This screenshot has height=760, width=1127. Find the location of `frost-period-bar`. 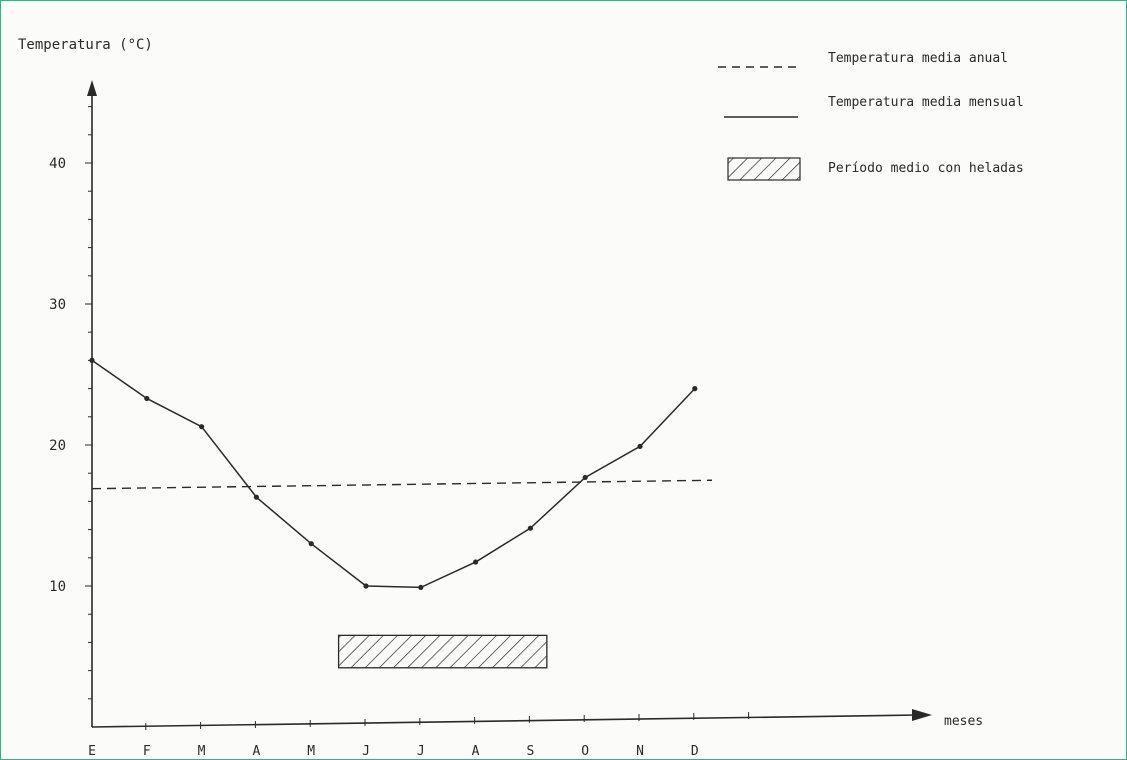

frost-period-bar is located at coordinates (442, 651).